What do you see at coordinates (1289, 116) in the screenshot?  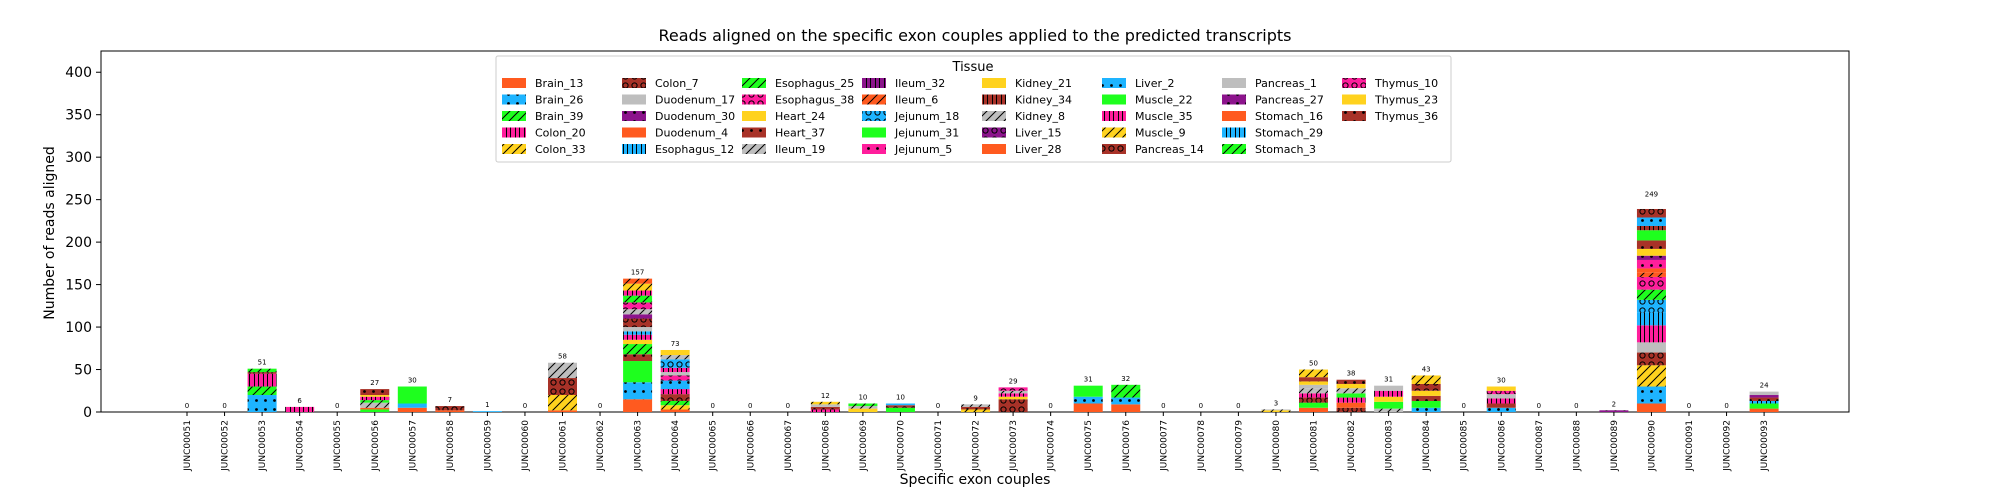 I see `legend-label: Stomach_16` at bounding box center [1289, 116].